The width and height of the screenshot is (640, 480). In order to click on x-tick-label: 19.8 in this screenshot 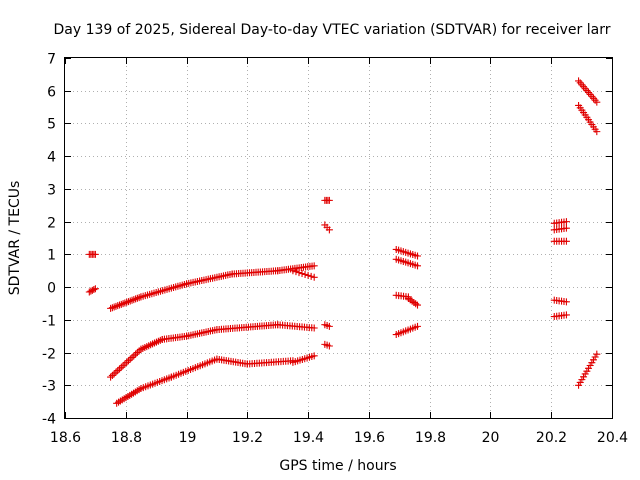, I will do `click(430, 438)`.